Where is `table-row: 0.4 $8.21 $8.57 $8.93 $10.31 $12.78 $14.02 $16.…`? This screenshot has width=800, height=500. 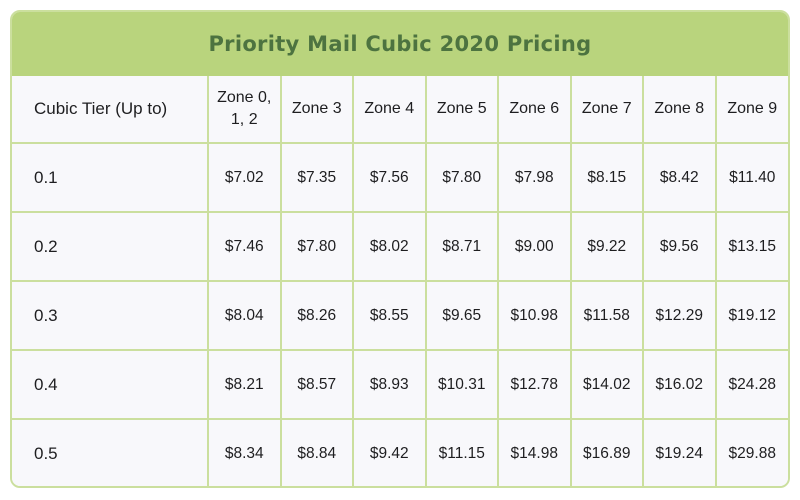
table-row: 0.4 $8.21 $8.57 $8.93 $10.31 $12.78 $14.02 $16.… is located at coordinates (400, 384).